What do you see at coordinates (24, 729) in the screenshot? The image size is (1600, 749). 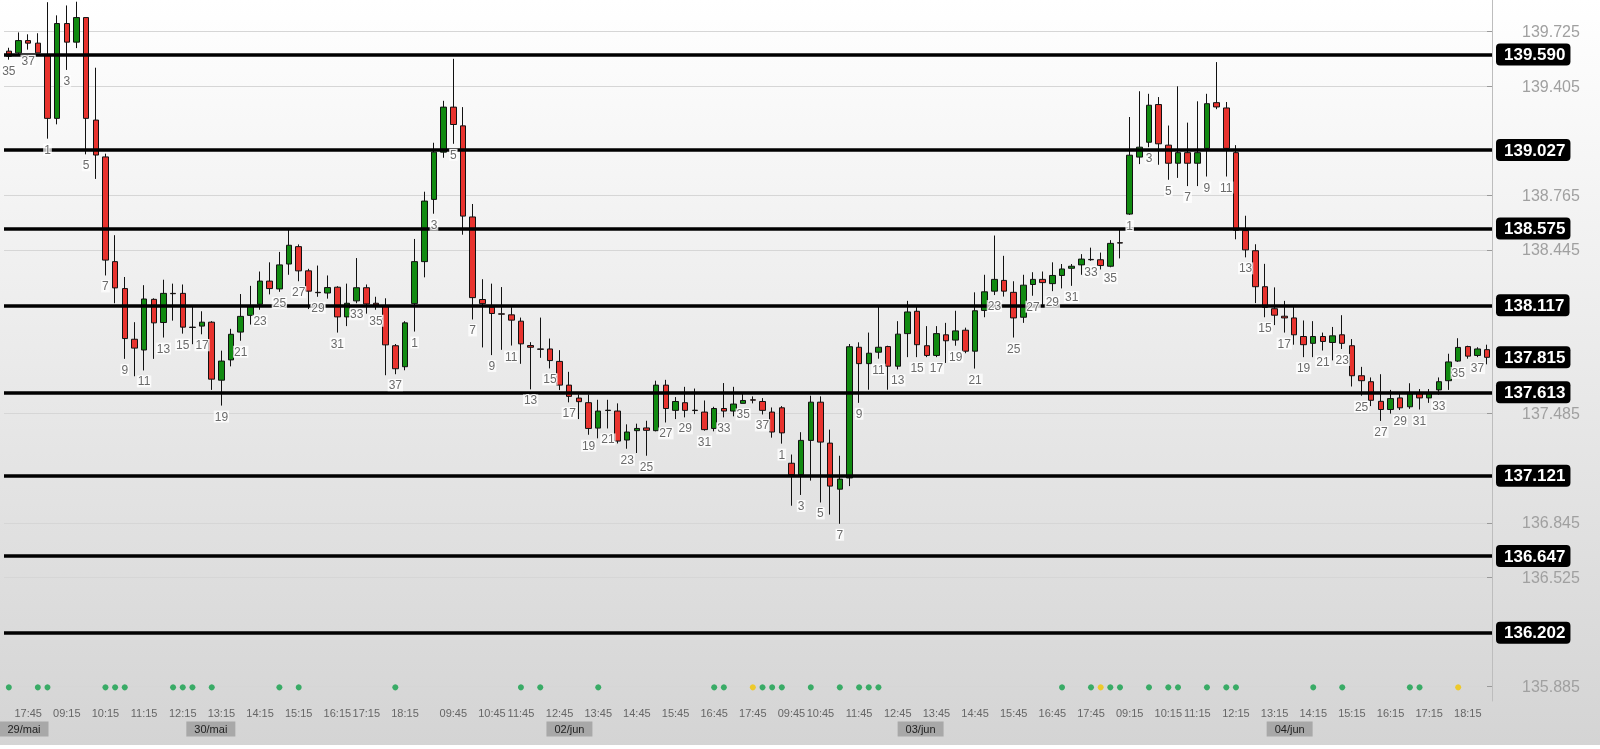 I see `text: 29/mai` at bounding box center [24, 729].